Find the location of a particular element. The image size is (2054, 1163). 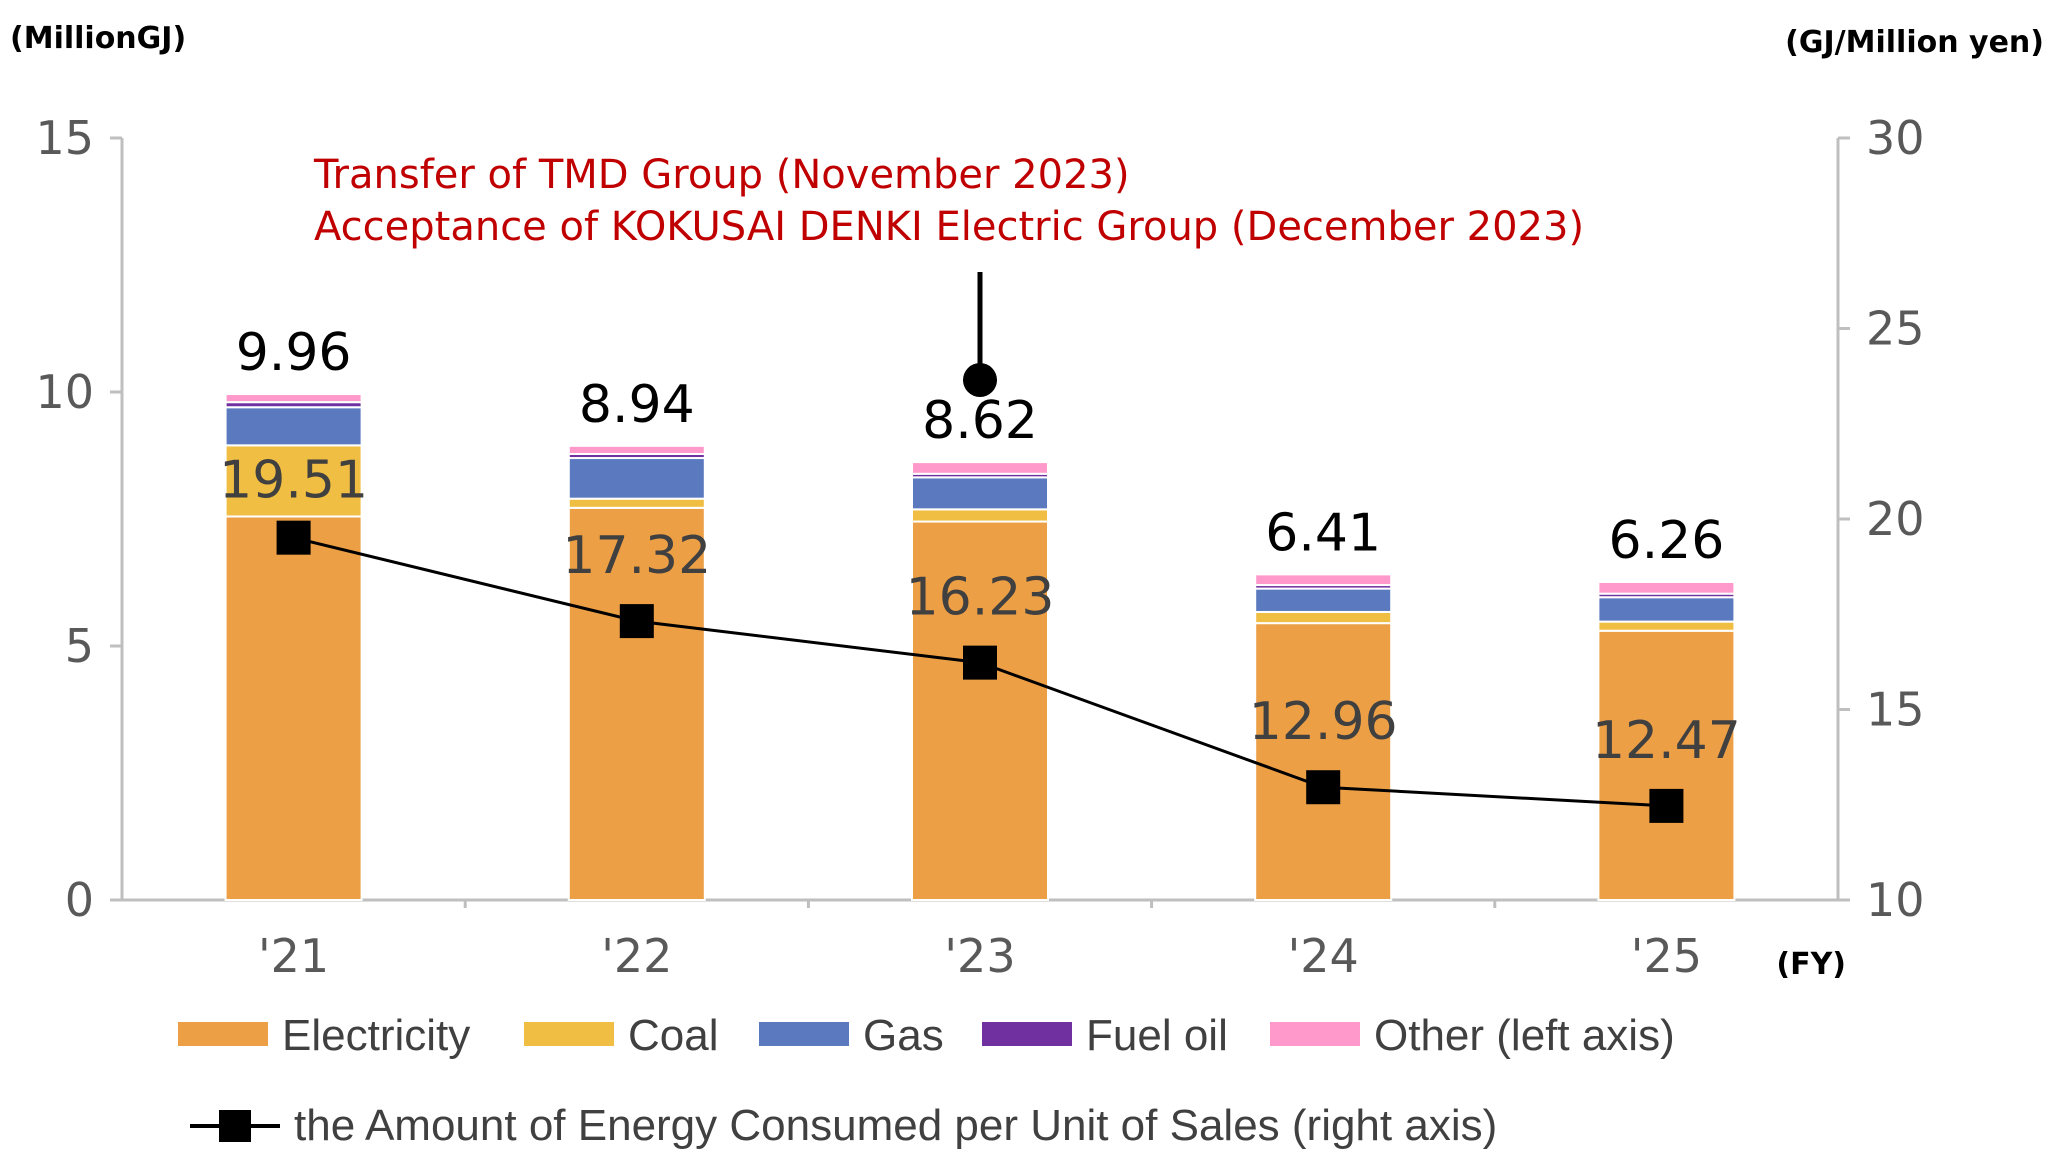

annotation-line-1: Transfer of TMD Group (November 2023) is located at coordinates (721, 175).